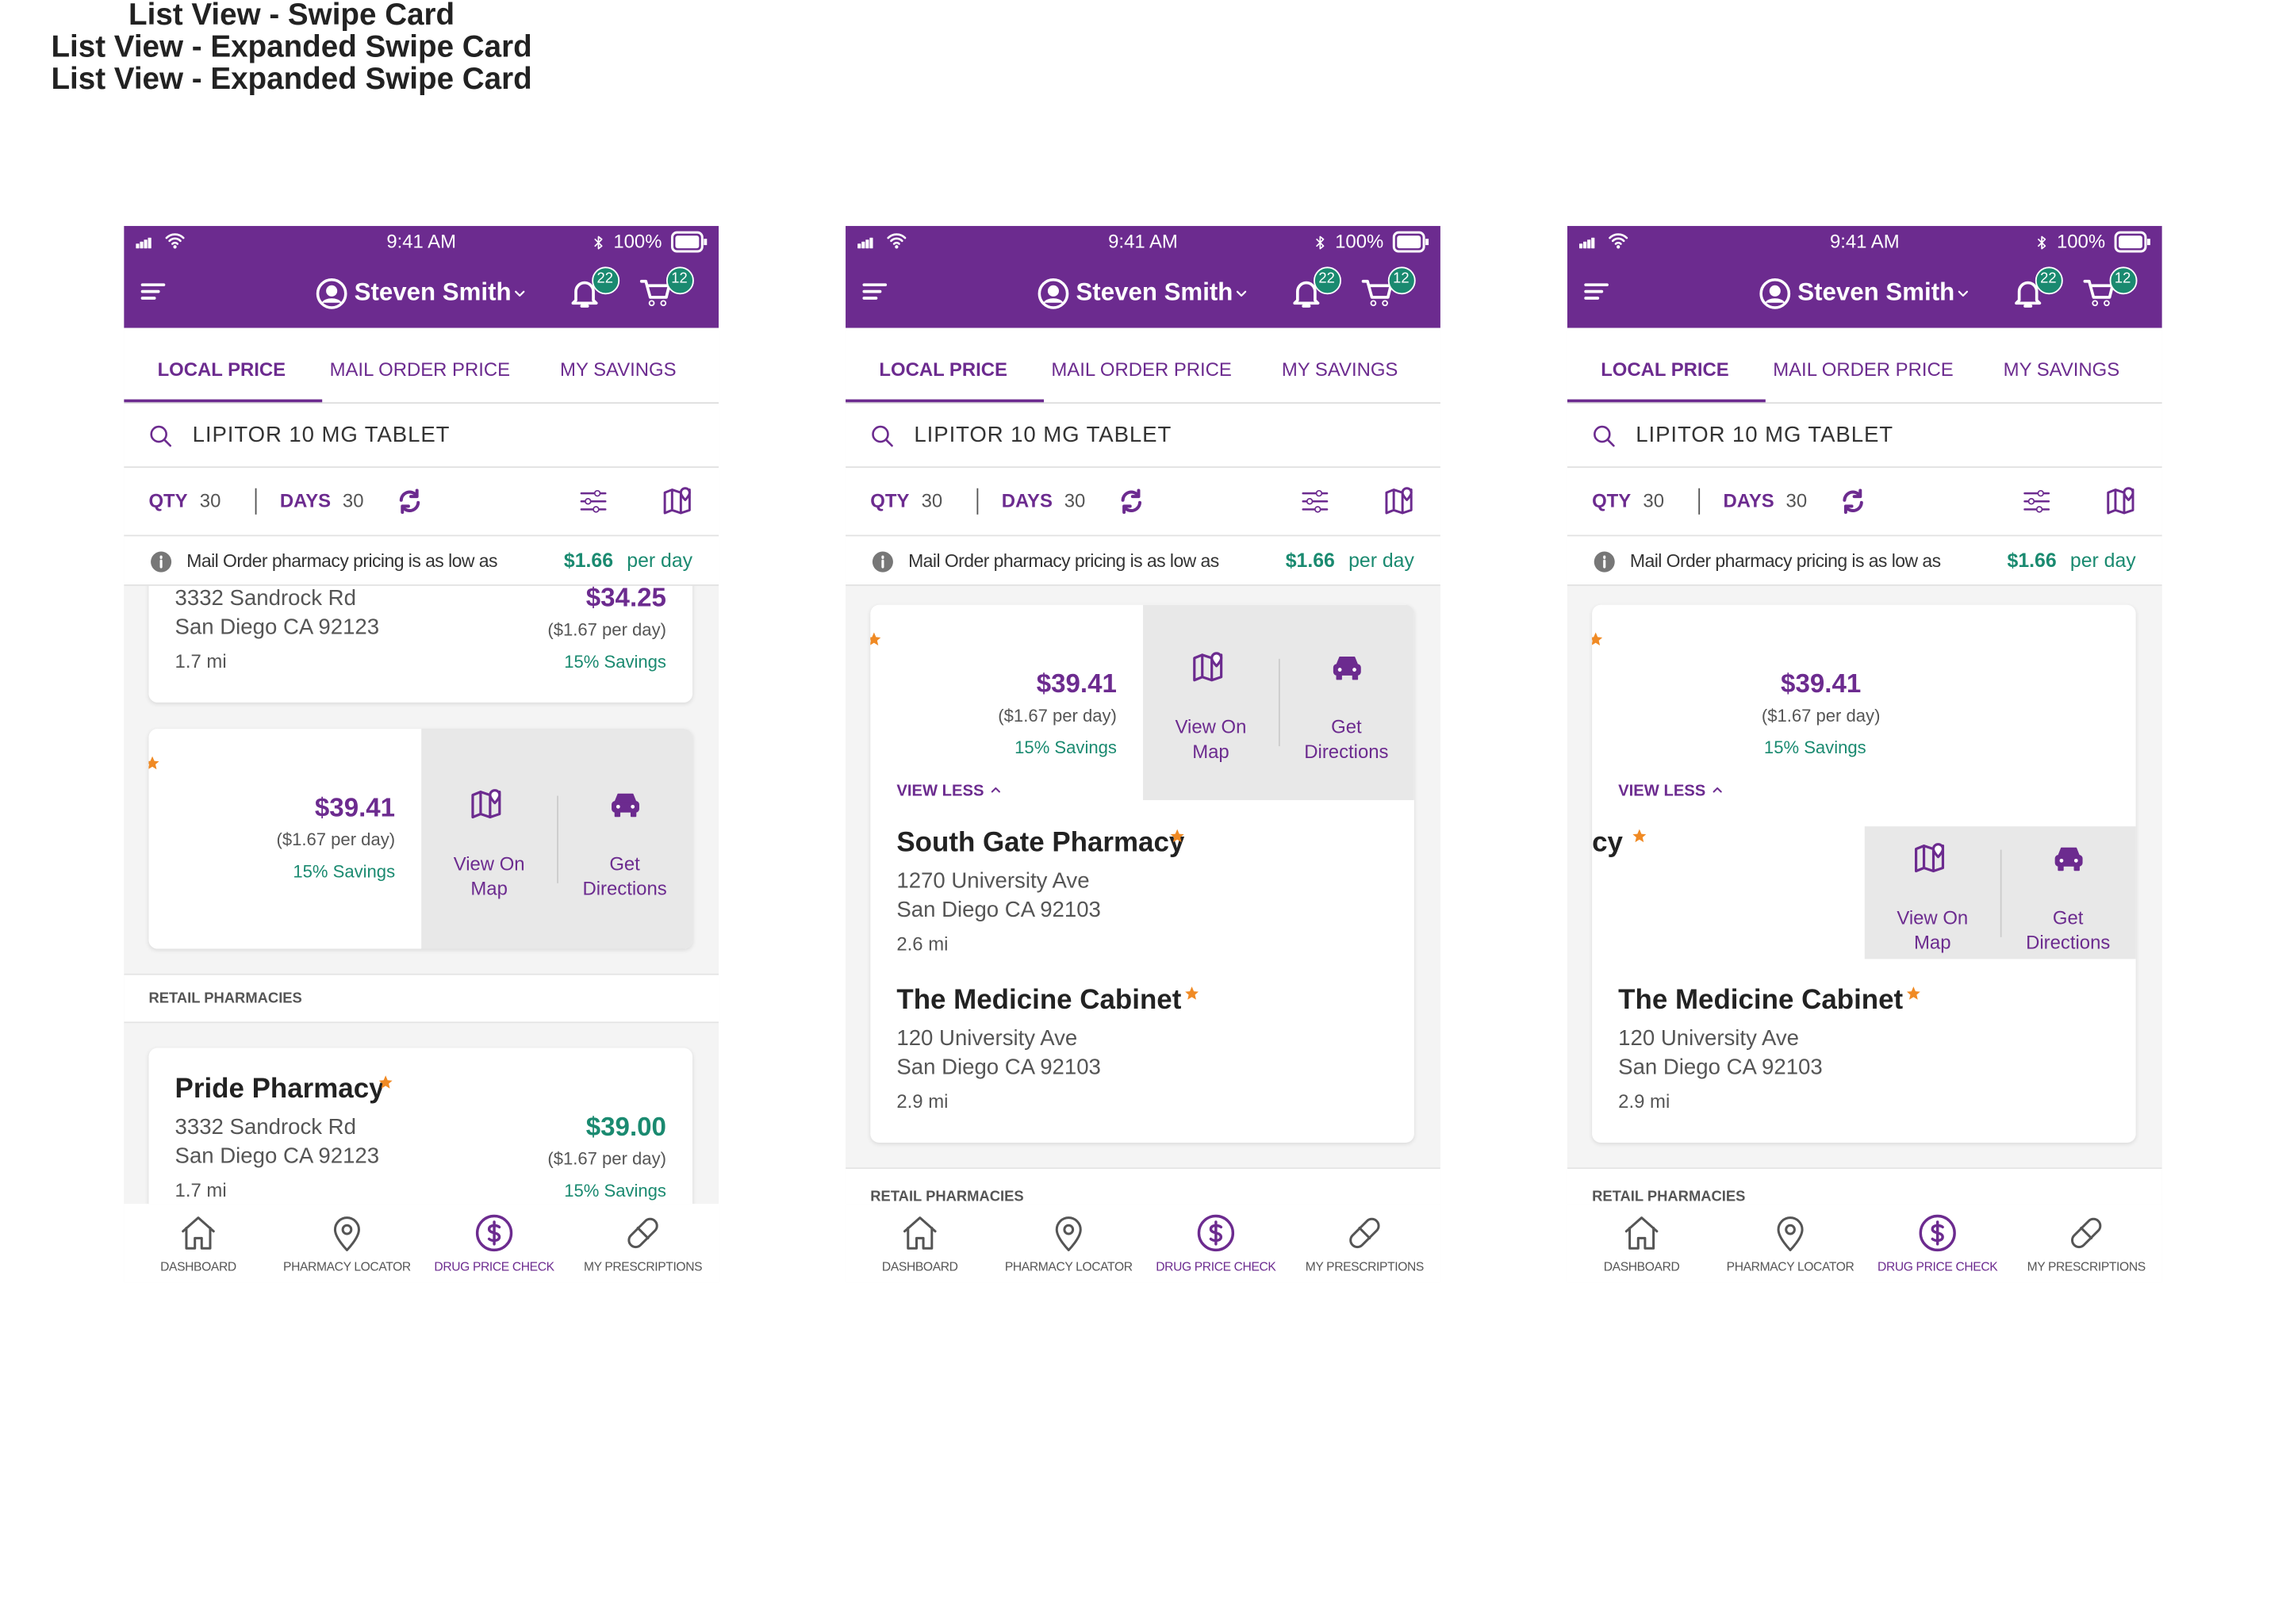 Image resolution: width=2286 pixels, height=1624 pixels. I want to click on price: $39.41, so click(355, 807).